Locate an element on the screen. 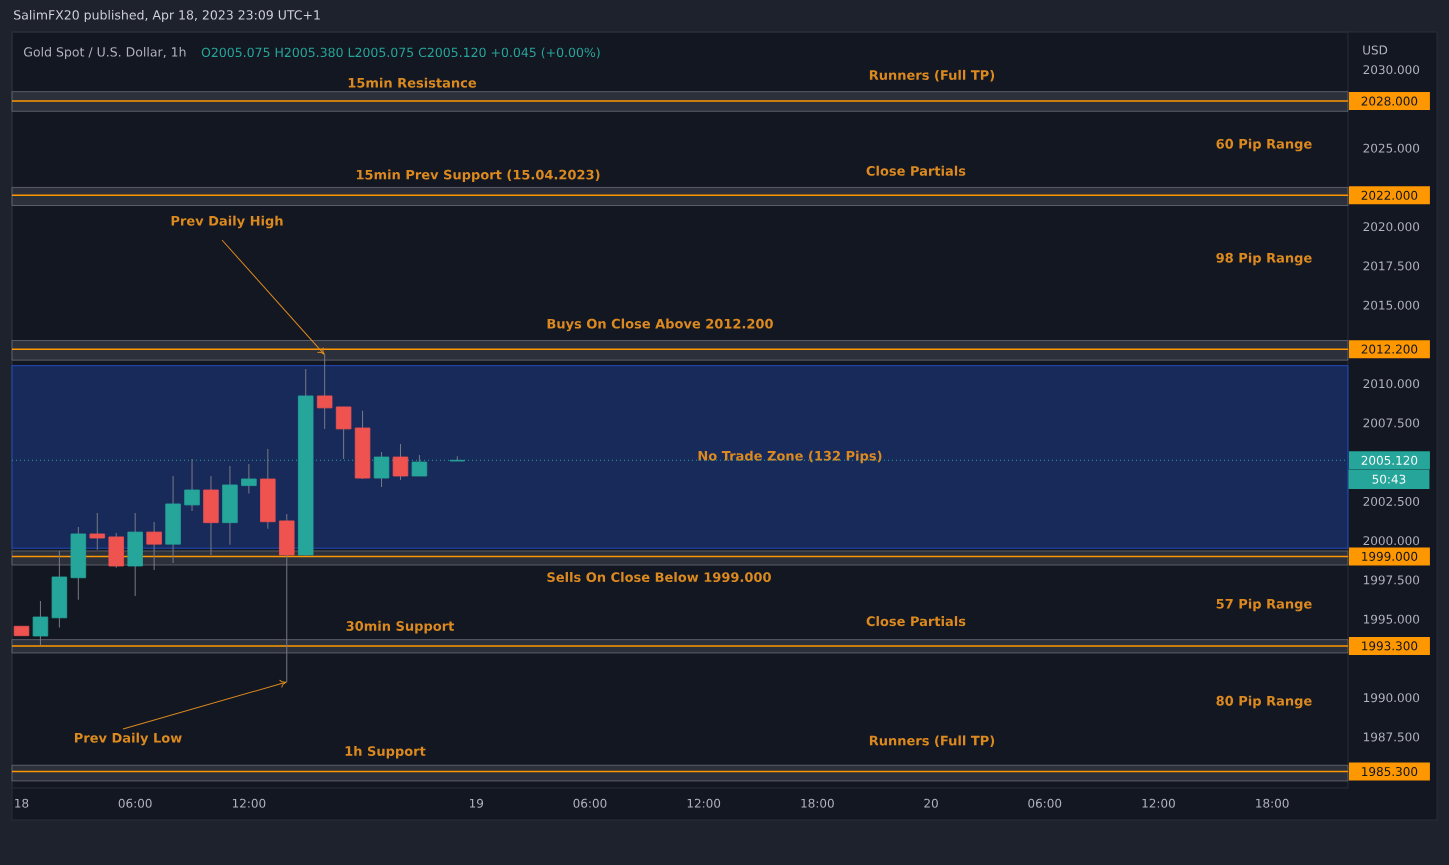 The image size is (1449, 865). y-tick-label: 1997.500 is located at coordinates (1391, 580).